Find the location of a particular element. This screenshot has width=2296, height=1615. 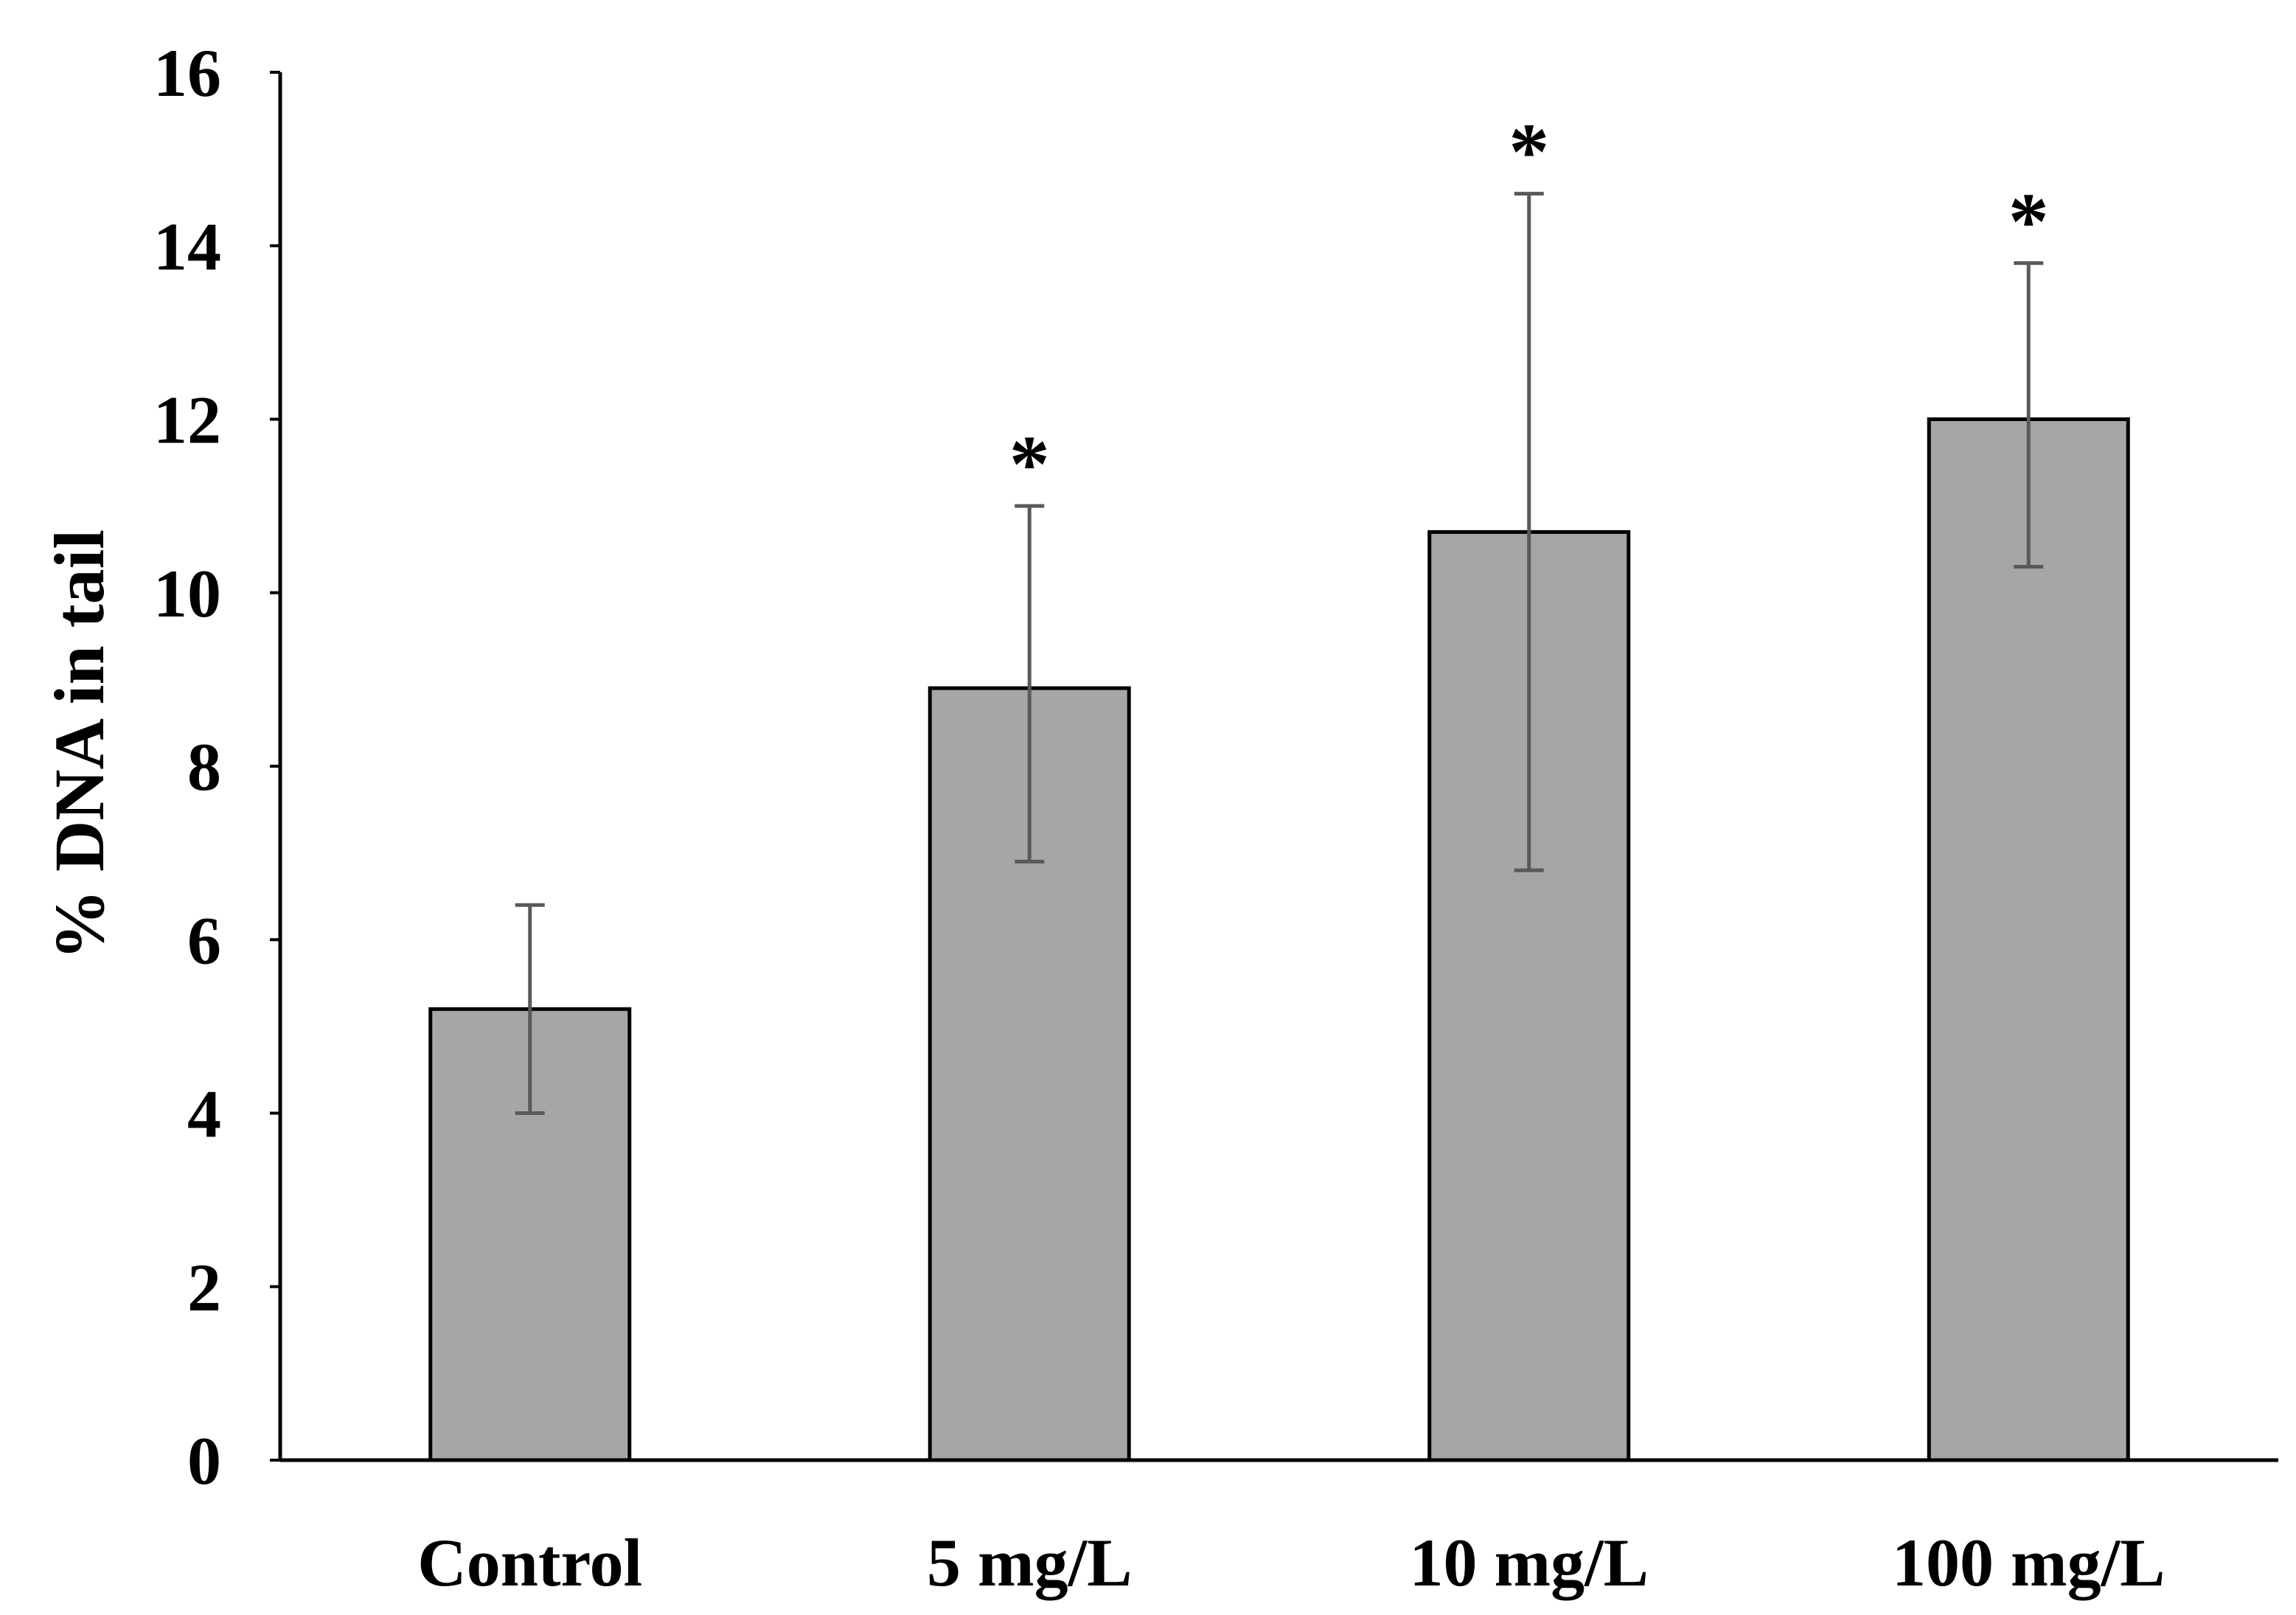

y-tick-label: 14 is located at coordinates (187, 246).